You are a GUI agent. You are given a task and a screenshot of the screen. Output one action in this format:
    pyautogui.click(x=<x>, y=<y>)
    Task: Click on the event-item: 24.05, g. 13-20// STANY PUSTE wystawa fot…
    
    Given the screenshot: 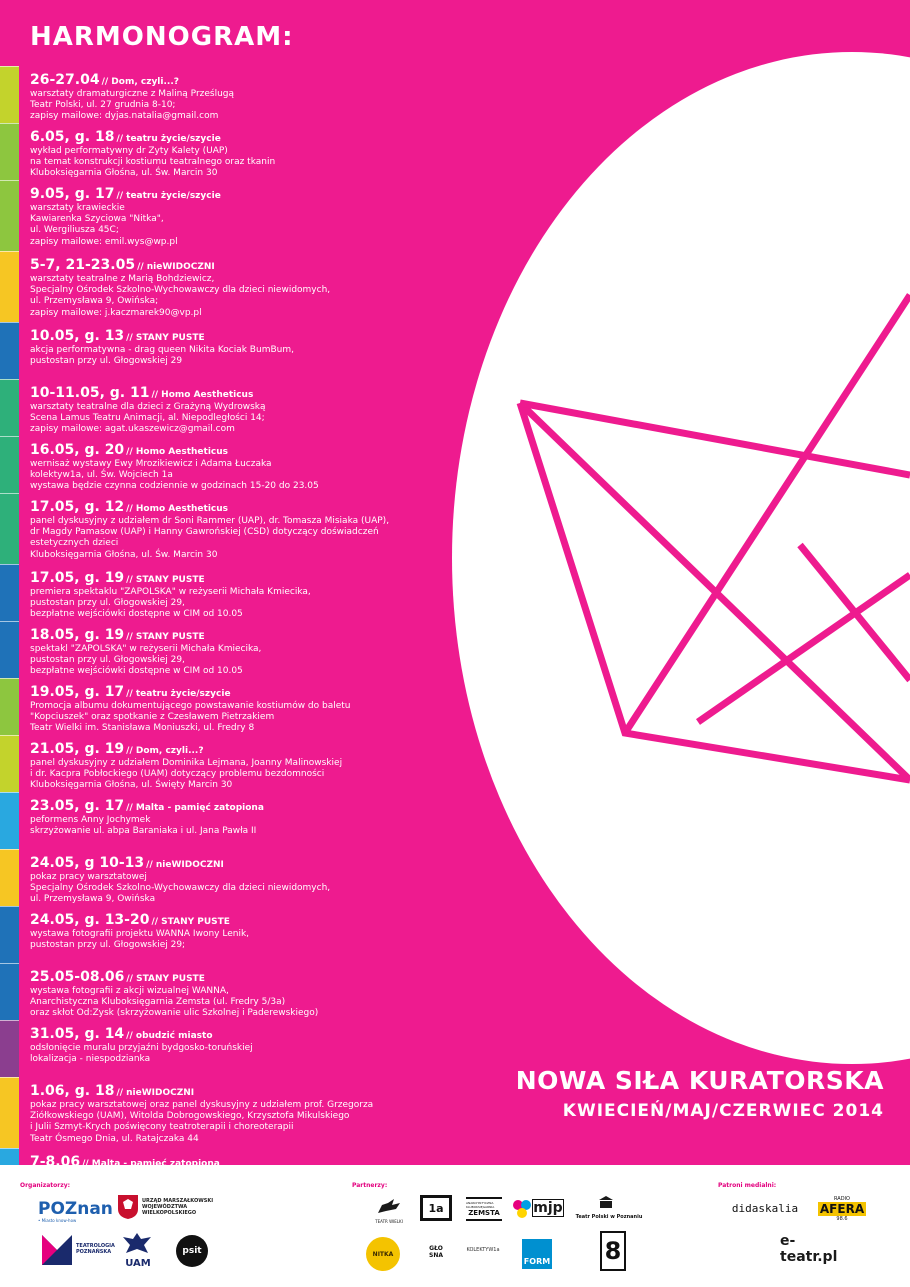 What is the action you would take?
    pyautogui.click(x=235, y=934)
    